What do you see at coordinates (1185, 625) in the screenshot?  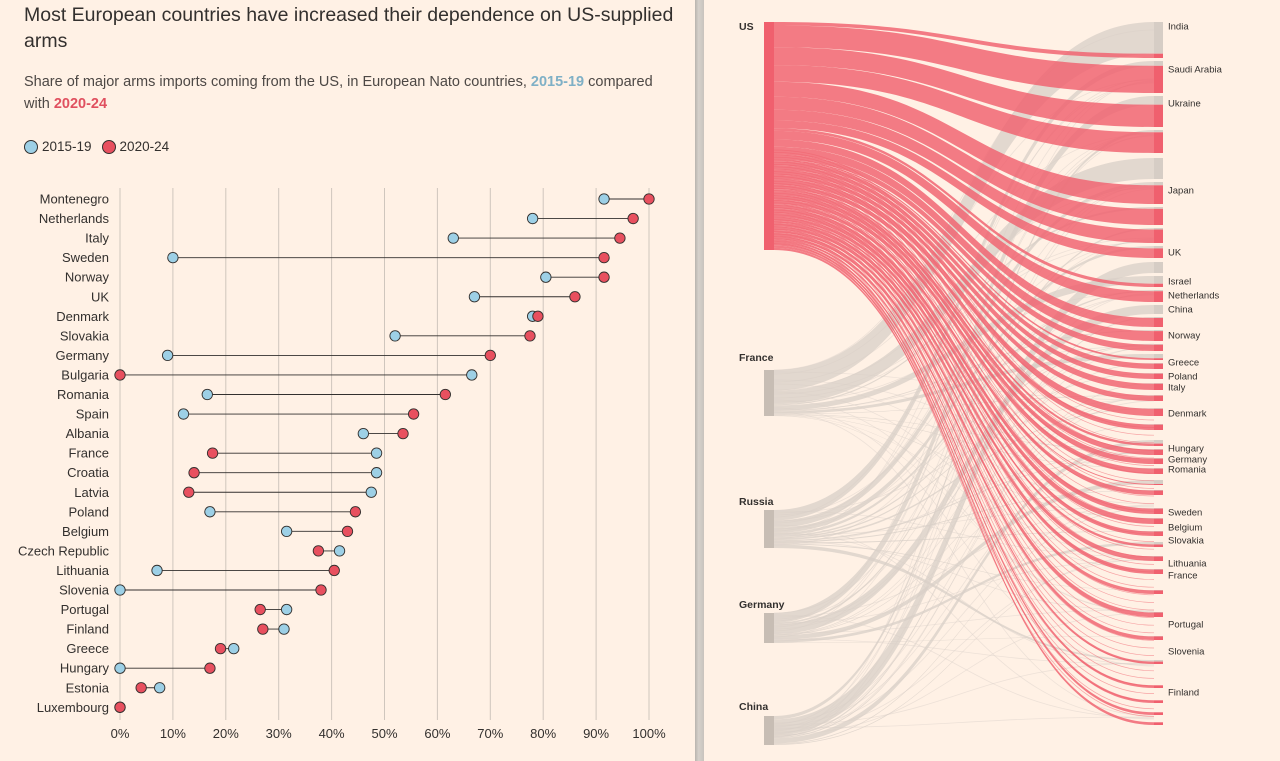 I see `target-label: Portugal` at bounding box center [1185, 625].